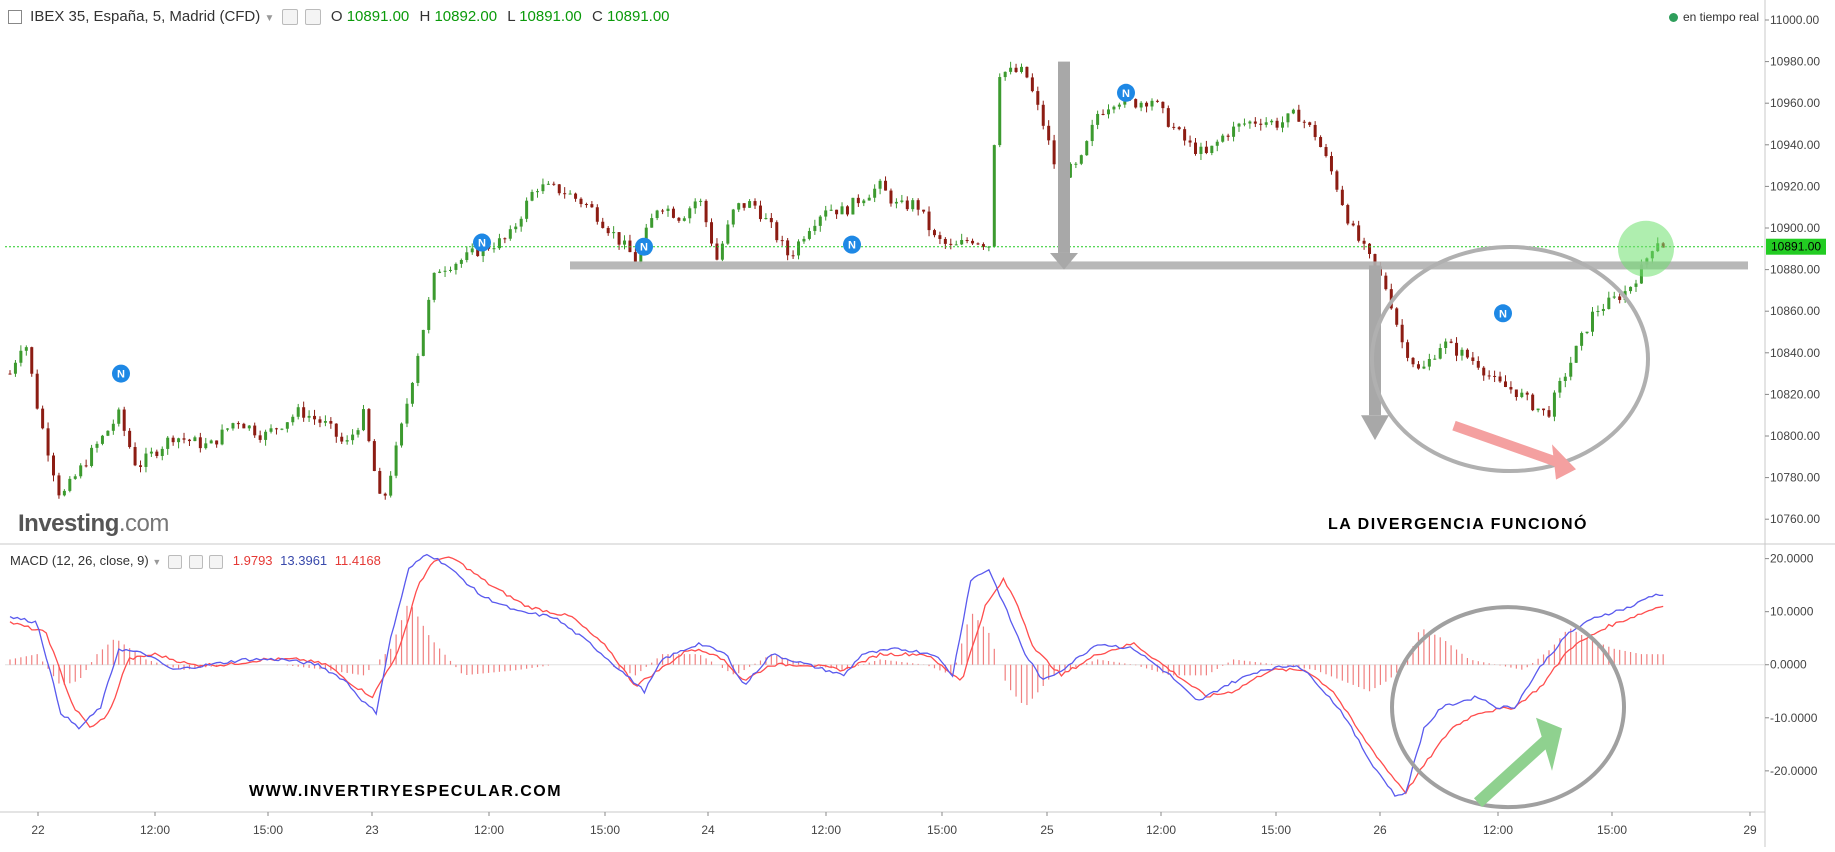 The width and height of the screenshot is (1835, 852). What do you see at coordinates (216, 561) in the screenshot?
I see `close-icon` at bounding box center [216, 561].